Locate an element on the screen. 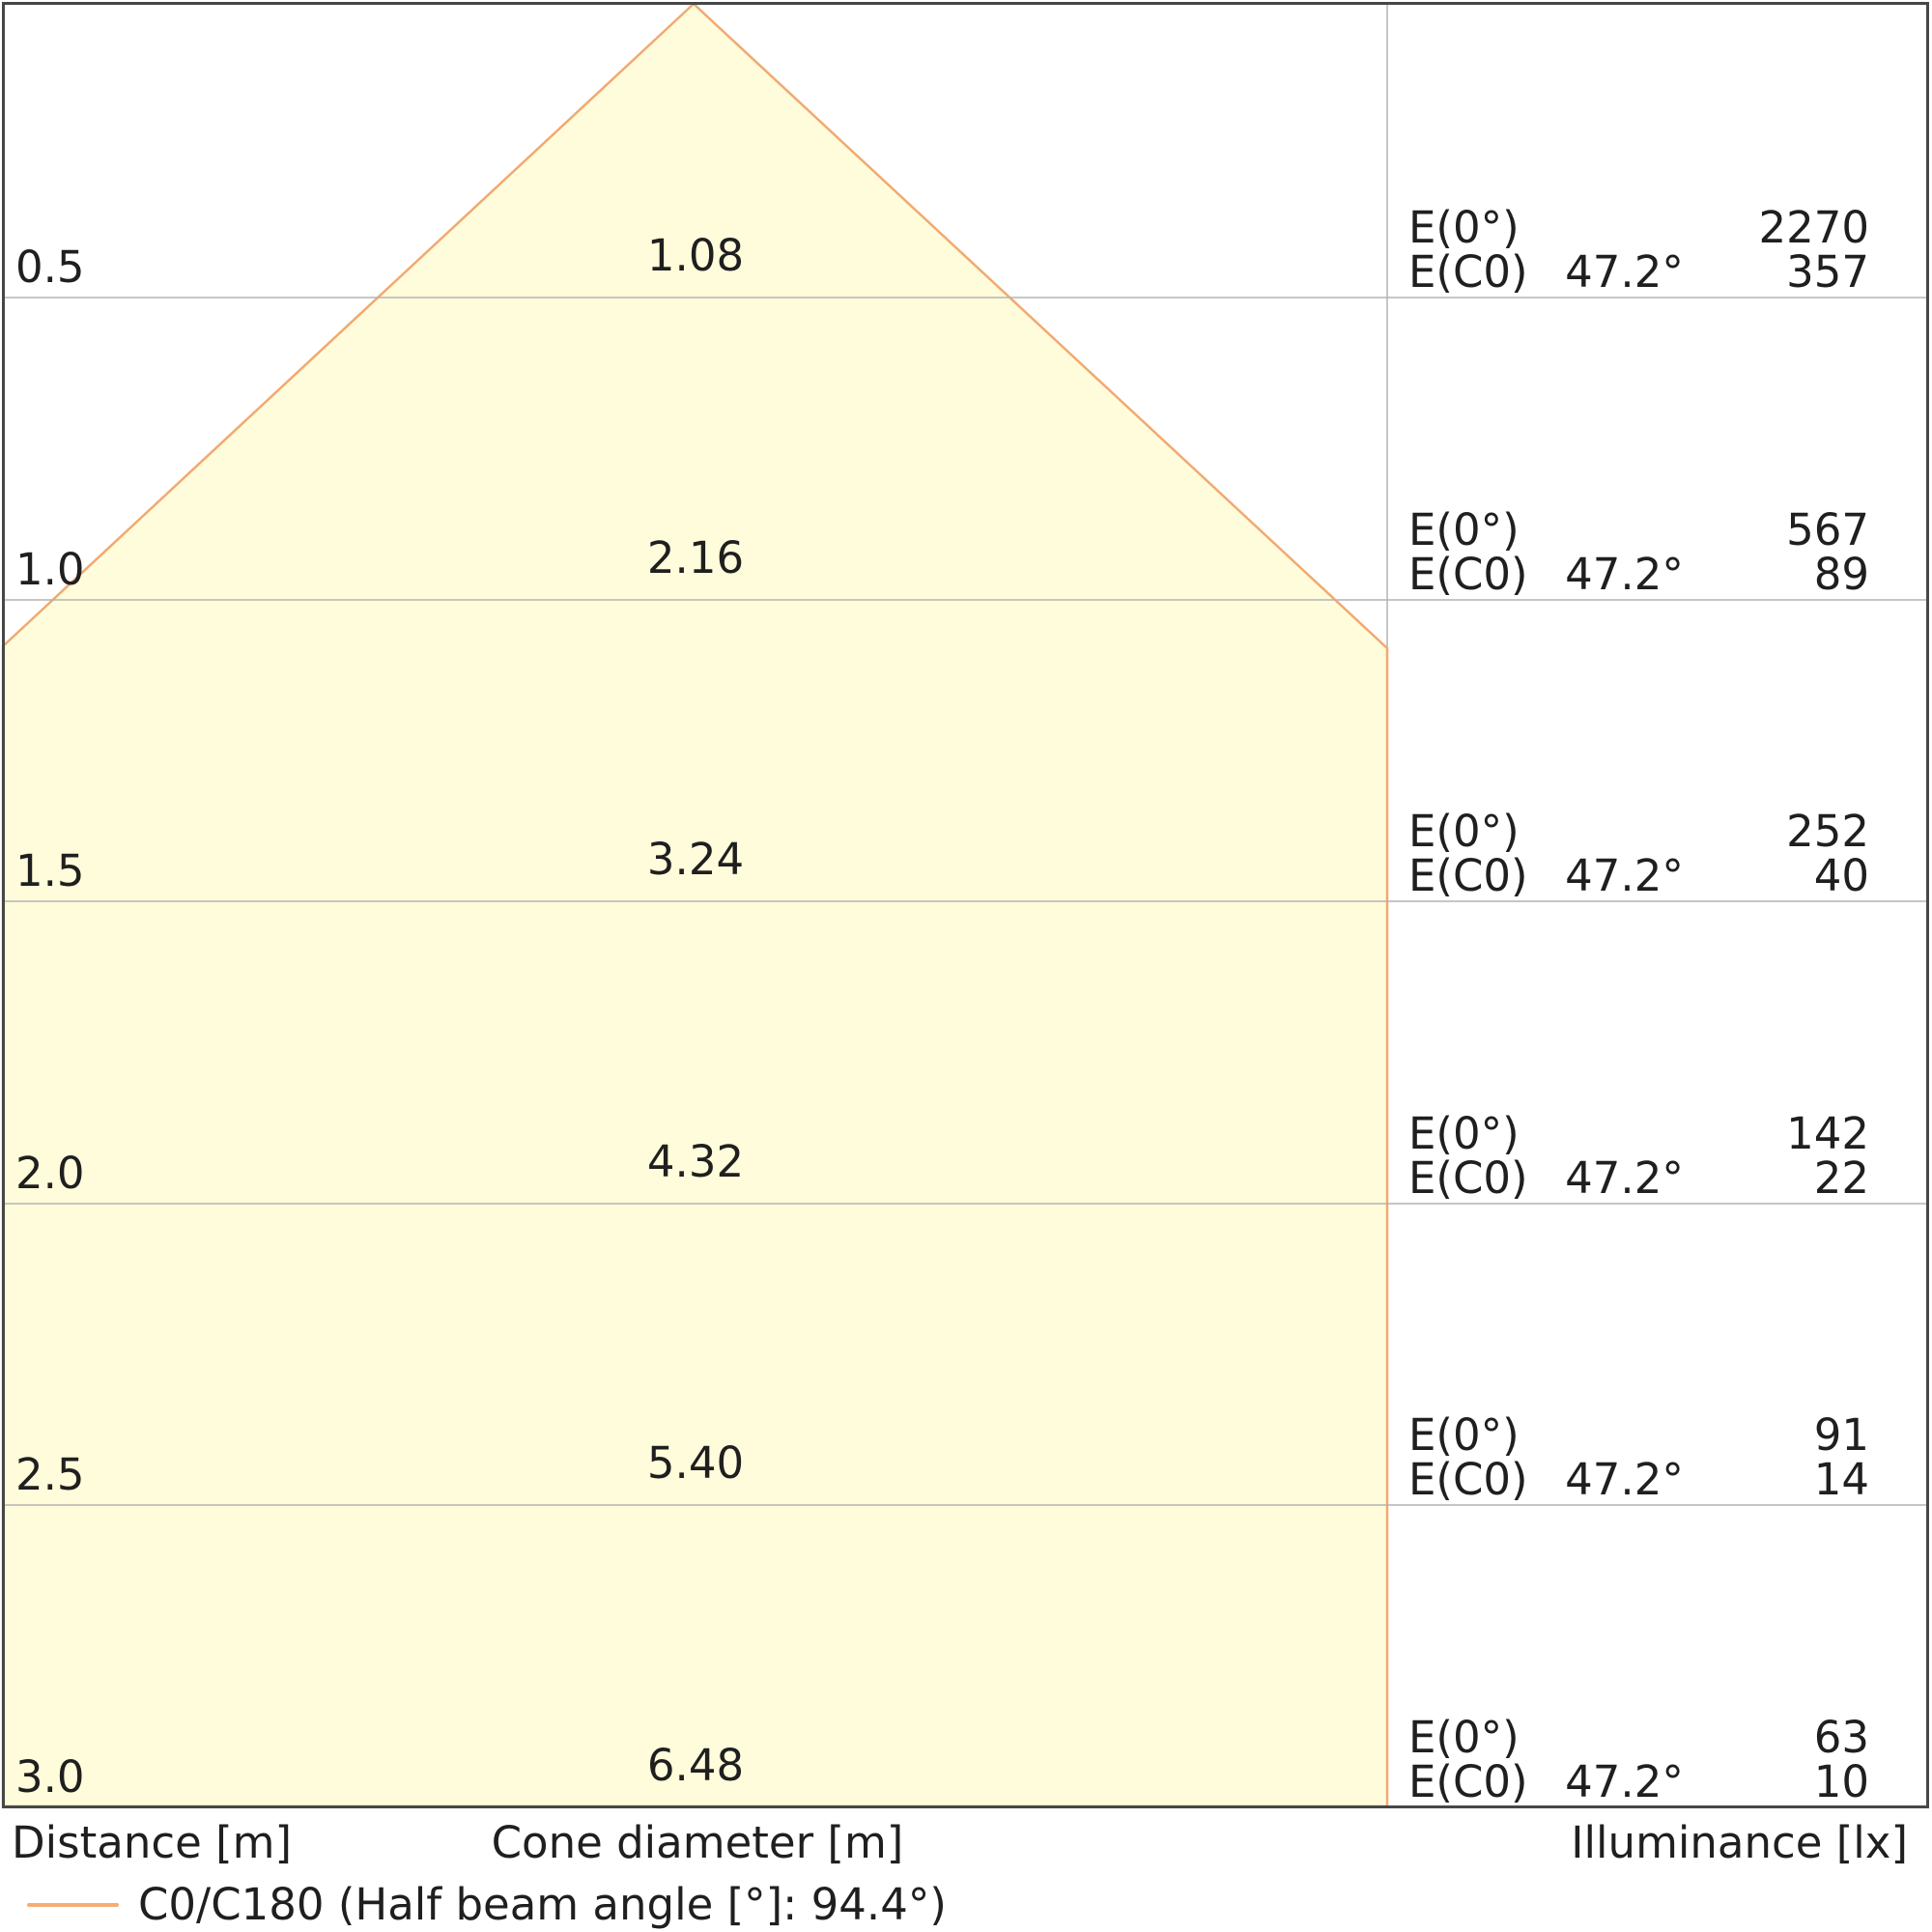 This screenshot has width=1932, height=1932. distance-axis-caption: Distance [m] is located at coordinates (152, 1842).